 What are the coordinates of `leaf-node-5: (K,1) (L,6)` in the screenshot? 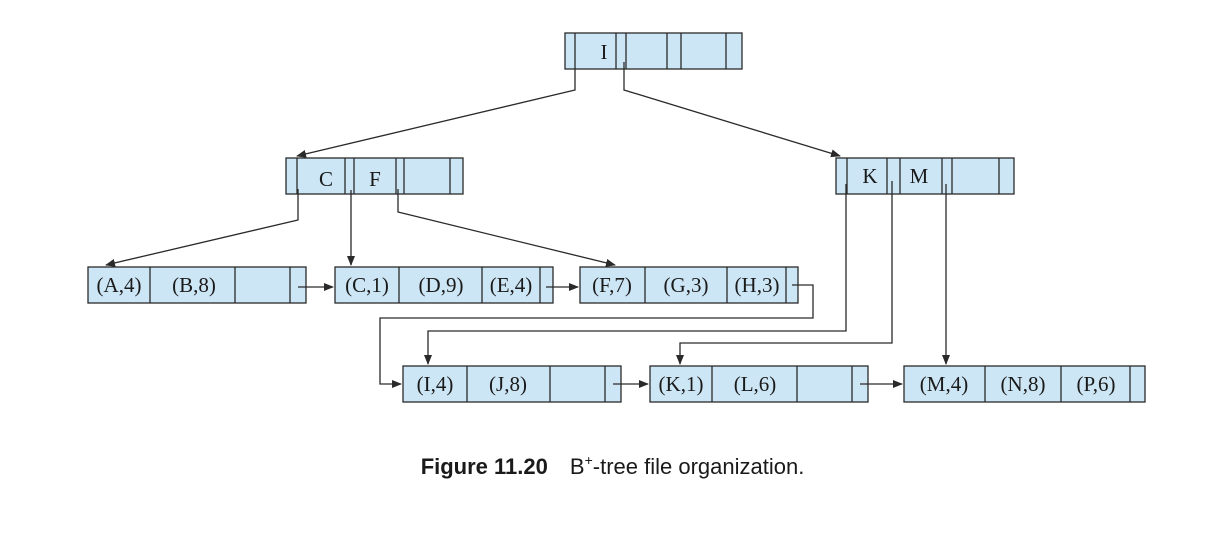 It's located at (759, 384).